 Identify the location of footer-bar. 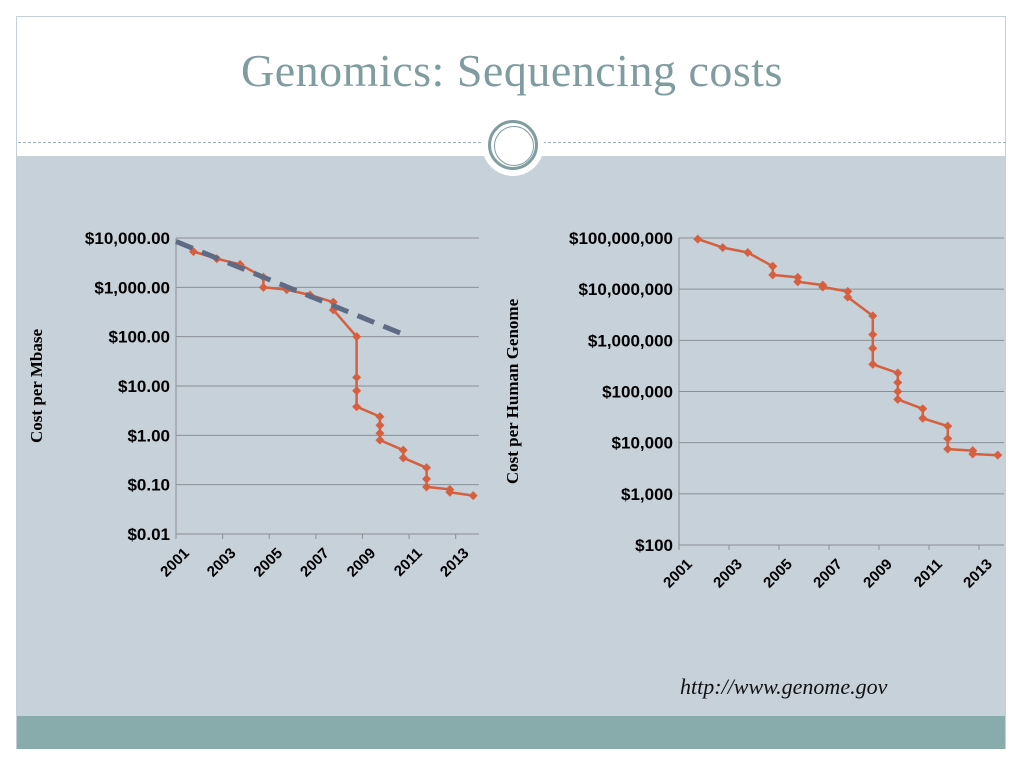
(511, 732).